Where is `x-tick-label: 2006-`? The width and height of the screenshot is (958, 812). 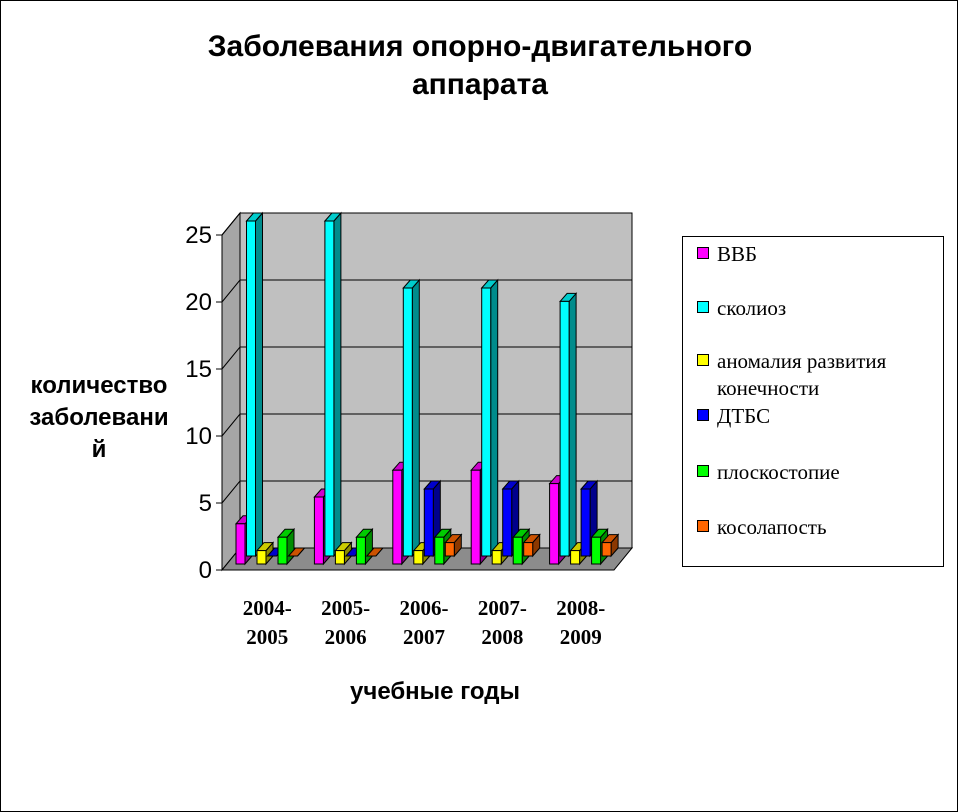 x-tick-label: 2006- is located at coordinates (424, 608).